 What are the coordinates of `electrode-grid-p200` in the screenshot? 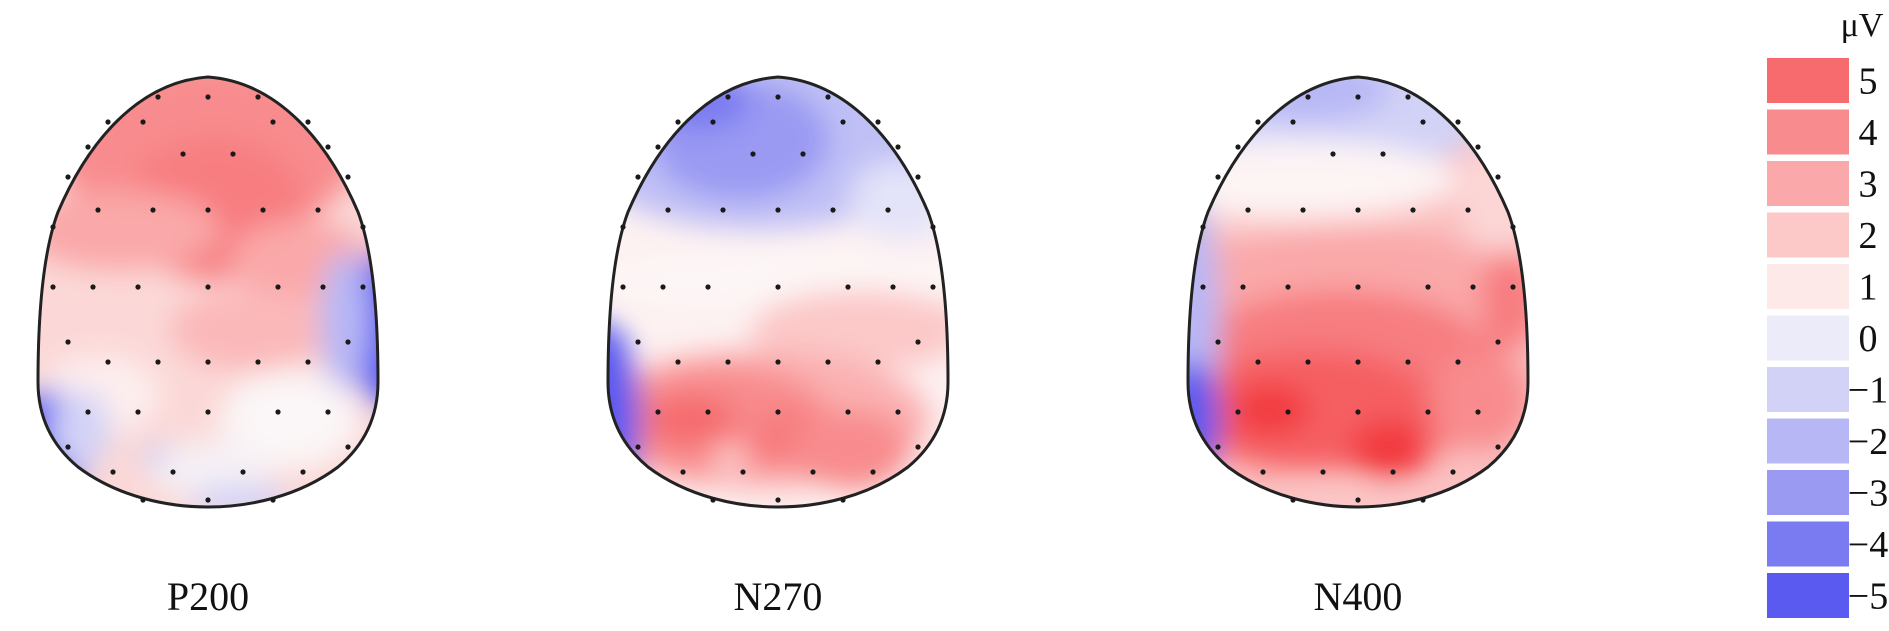 It's located at (208, 298).